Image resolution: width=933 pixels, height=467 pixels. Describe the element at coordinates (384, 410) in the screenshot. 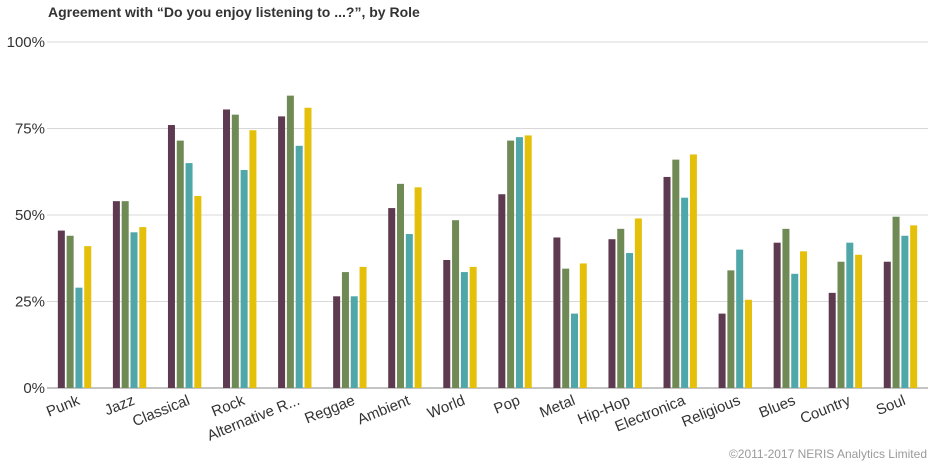

I see `x-tick-label: Ambient` at that location.